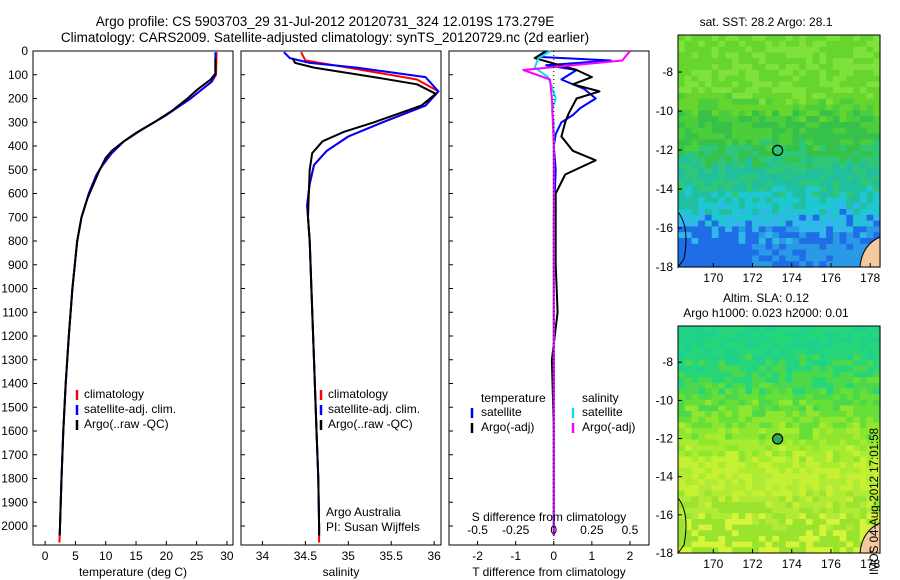  What do you see at coordinates (792, 564) in the screenshot?
I see `map-x-tick-label: 174` at bounding box center [792, 564].